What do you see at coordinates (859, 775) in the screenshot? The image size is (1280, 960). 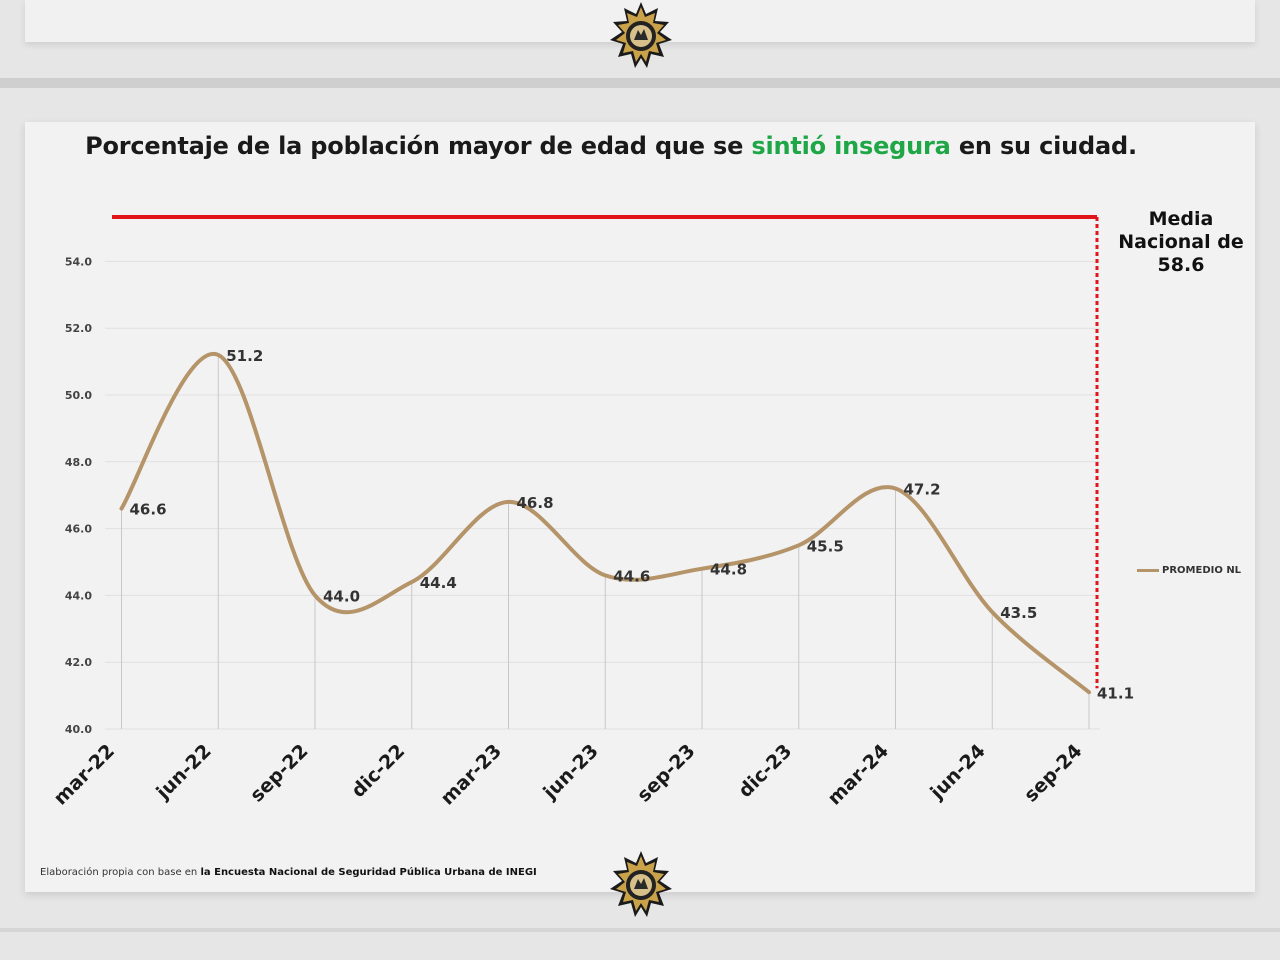 I see `x-tick-label: mar-24` at bounding box center [859, 775].